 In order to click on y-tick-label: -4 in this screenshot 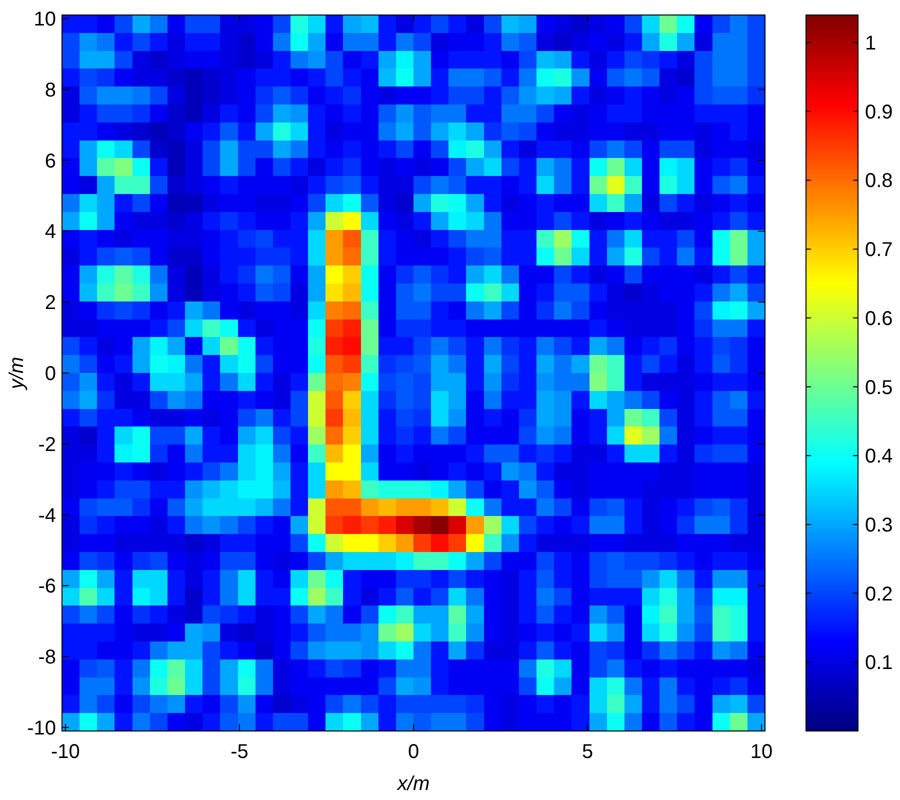, I will do `click(47, 515)`.